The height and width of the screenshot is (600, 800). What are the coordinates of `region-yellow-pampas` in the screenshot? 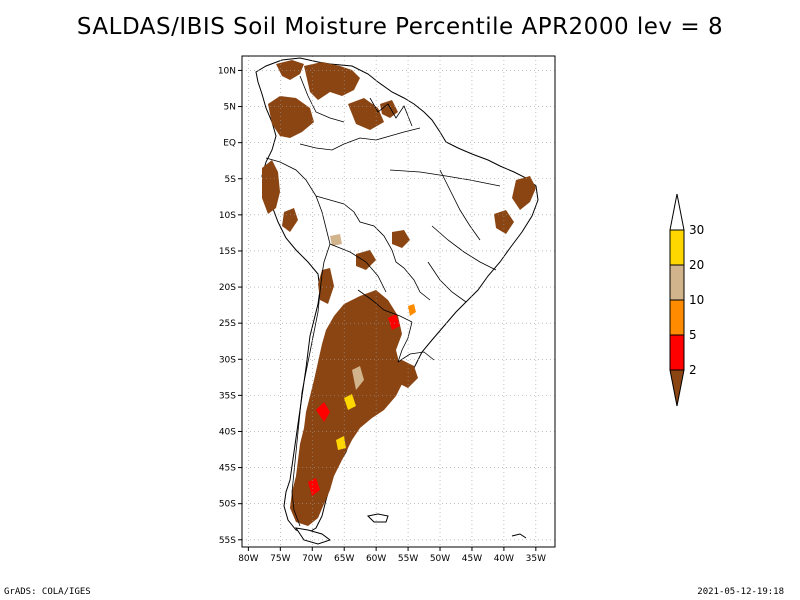 It's located at (350, 402).